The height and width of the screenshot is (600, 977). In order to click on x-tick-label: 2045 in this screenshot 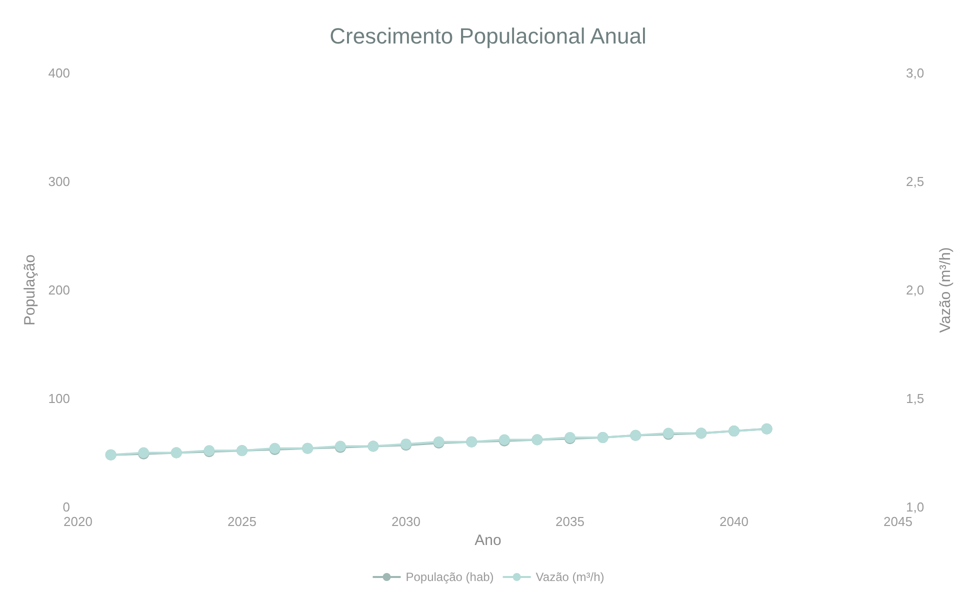, I will do `click(898, 521)`.